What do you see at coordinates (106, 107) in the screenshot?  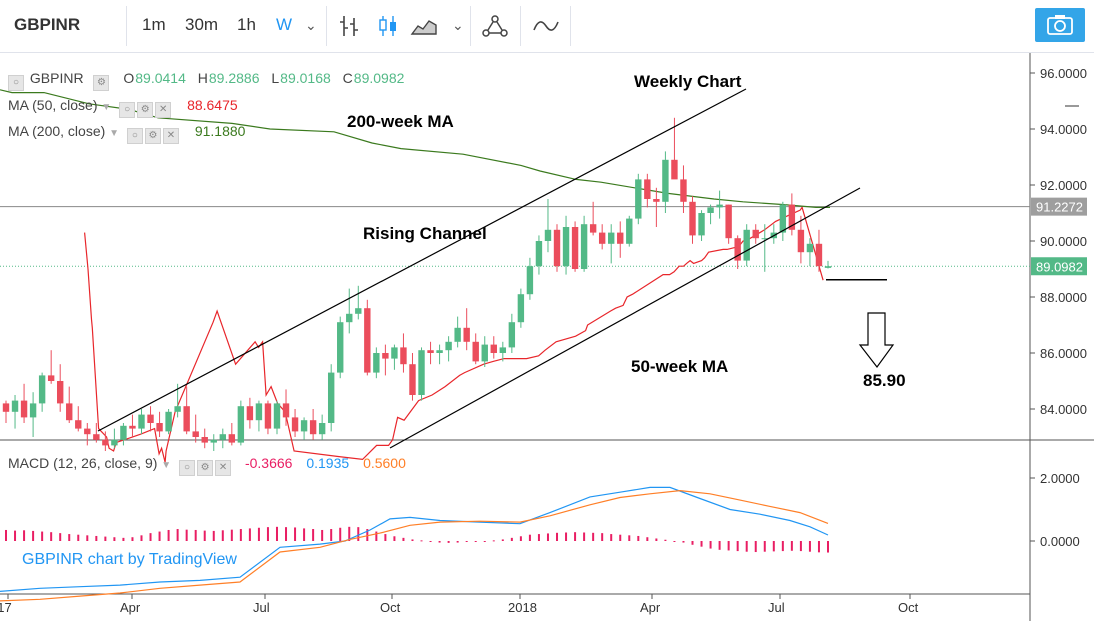 I see `ma50-dropdown-icon: ▼` at bounding box center [106, 107].